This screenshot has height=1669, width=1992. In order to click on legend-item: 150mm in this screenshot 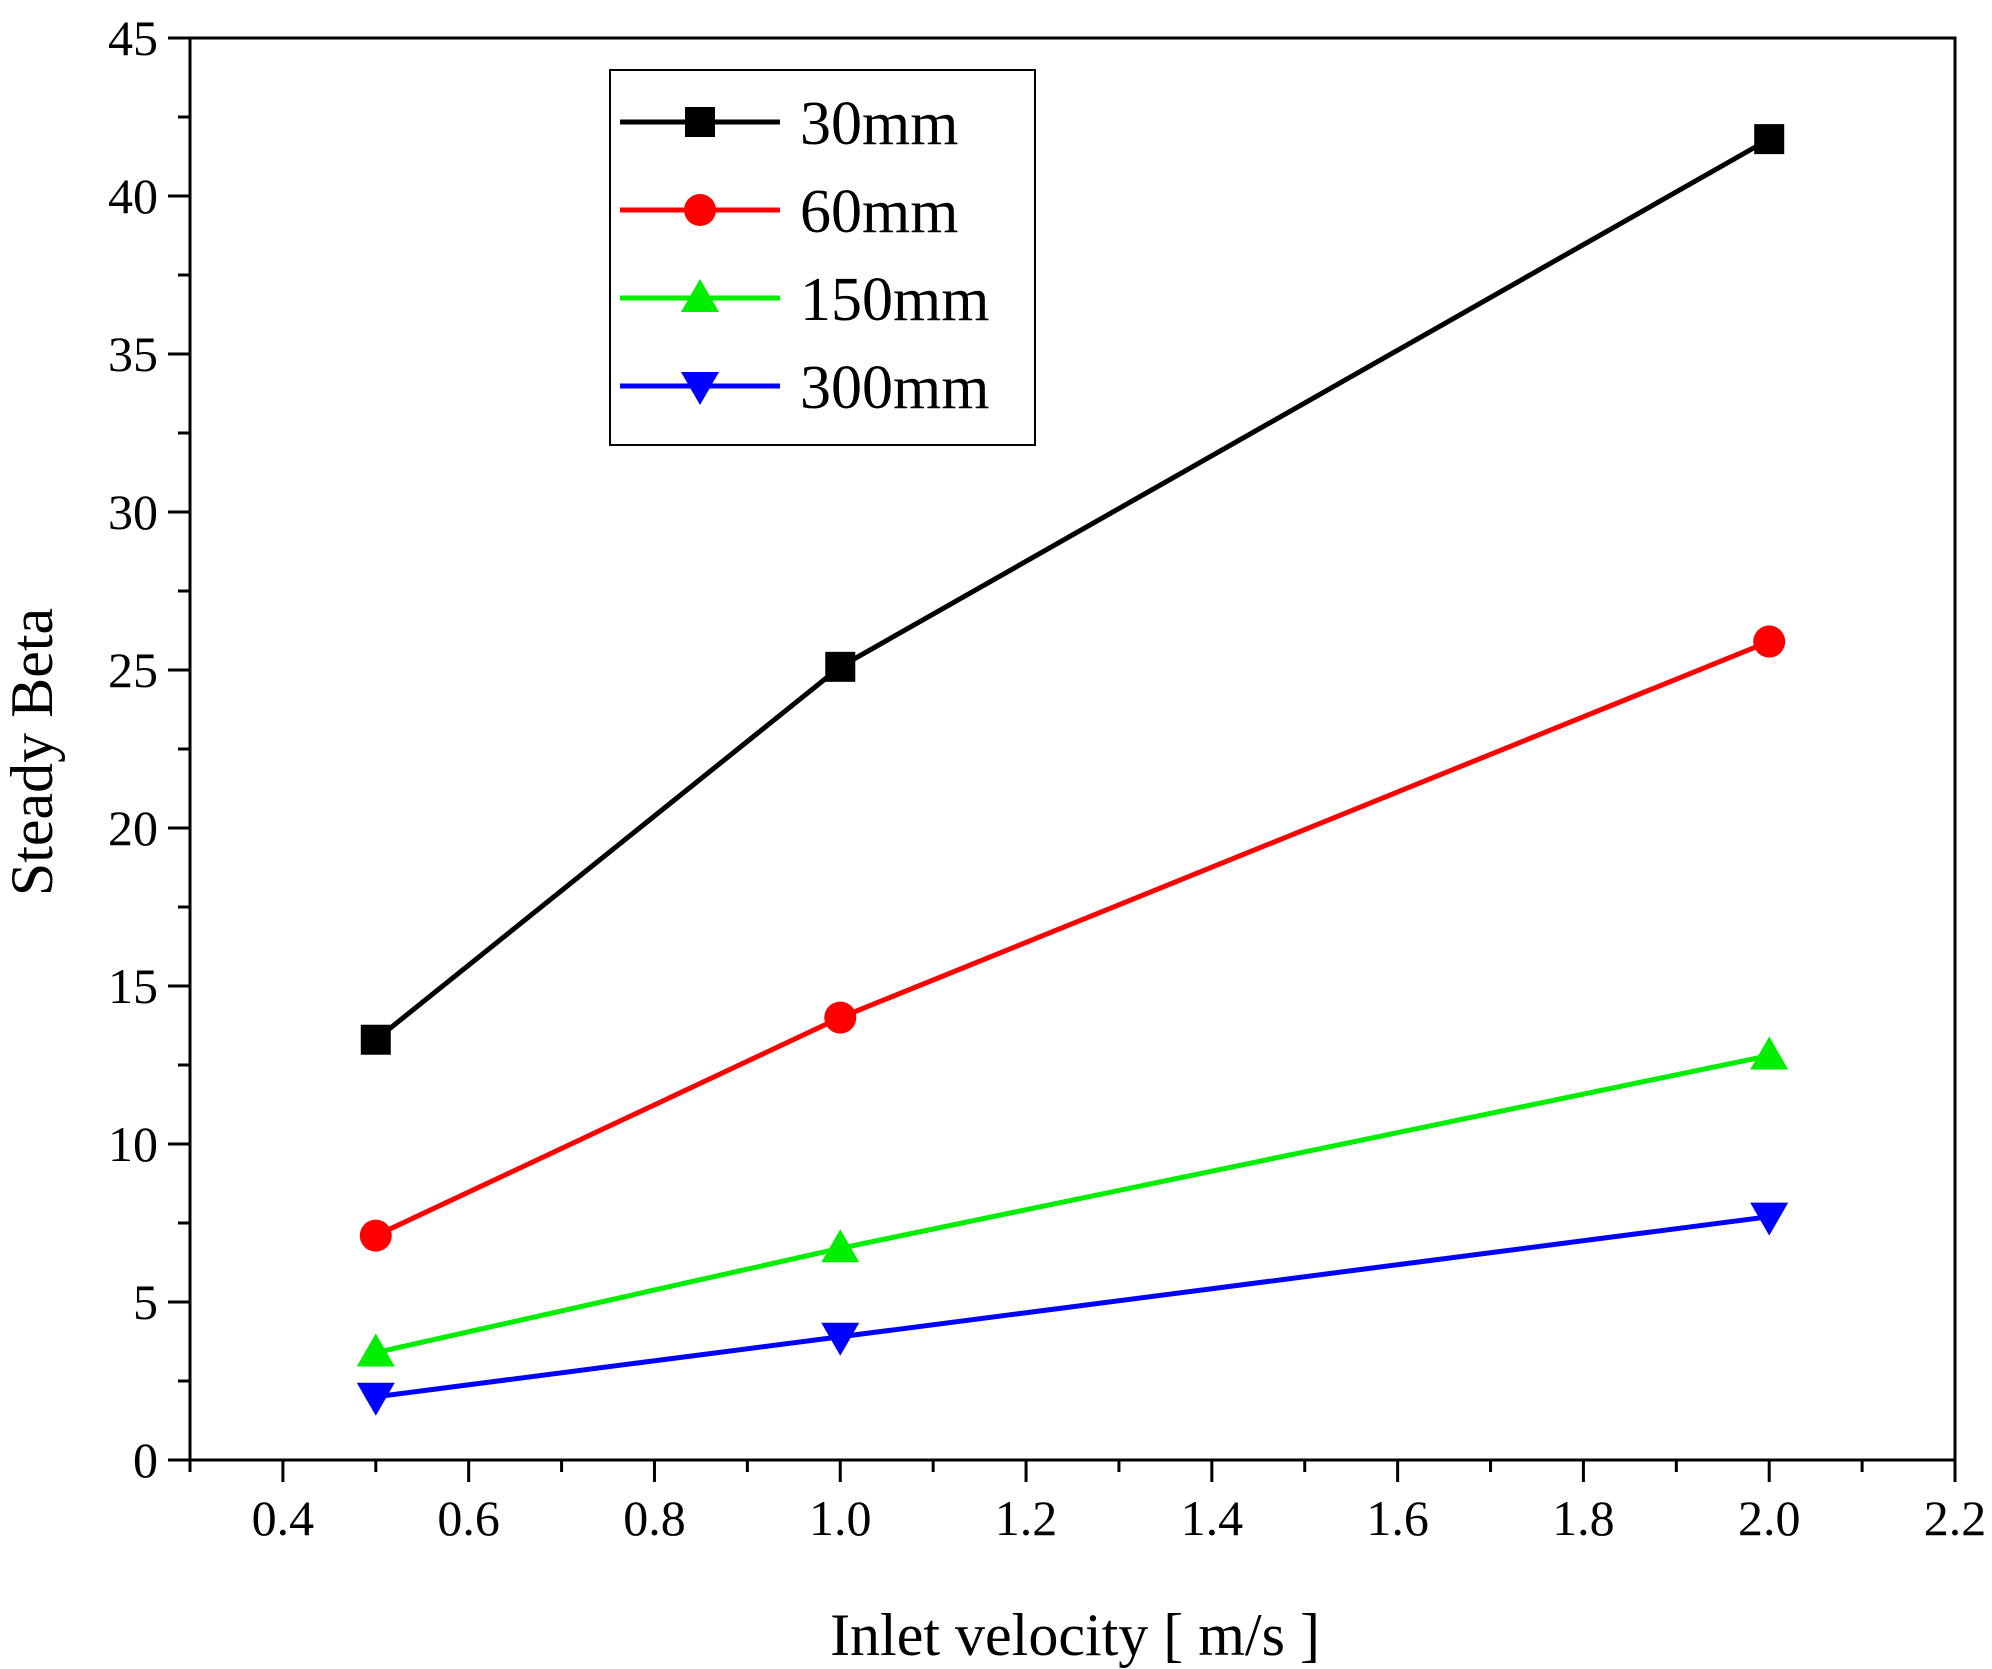, I will do `click(804, 300)`.